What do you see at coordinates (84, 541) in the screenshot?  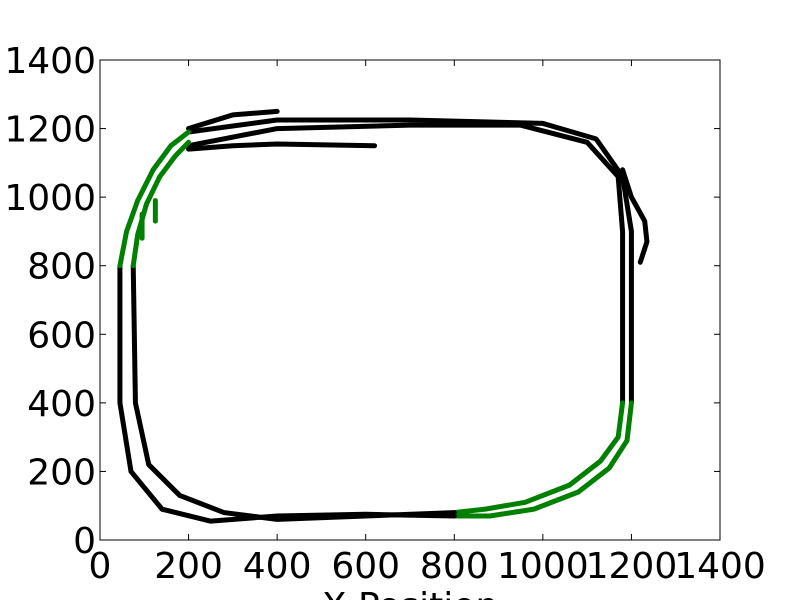 I see `y-tick-label: 0` at bounding box center [84, 541].